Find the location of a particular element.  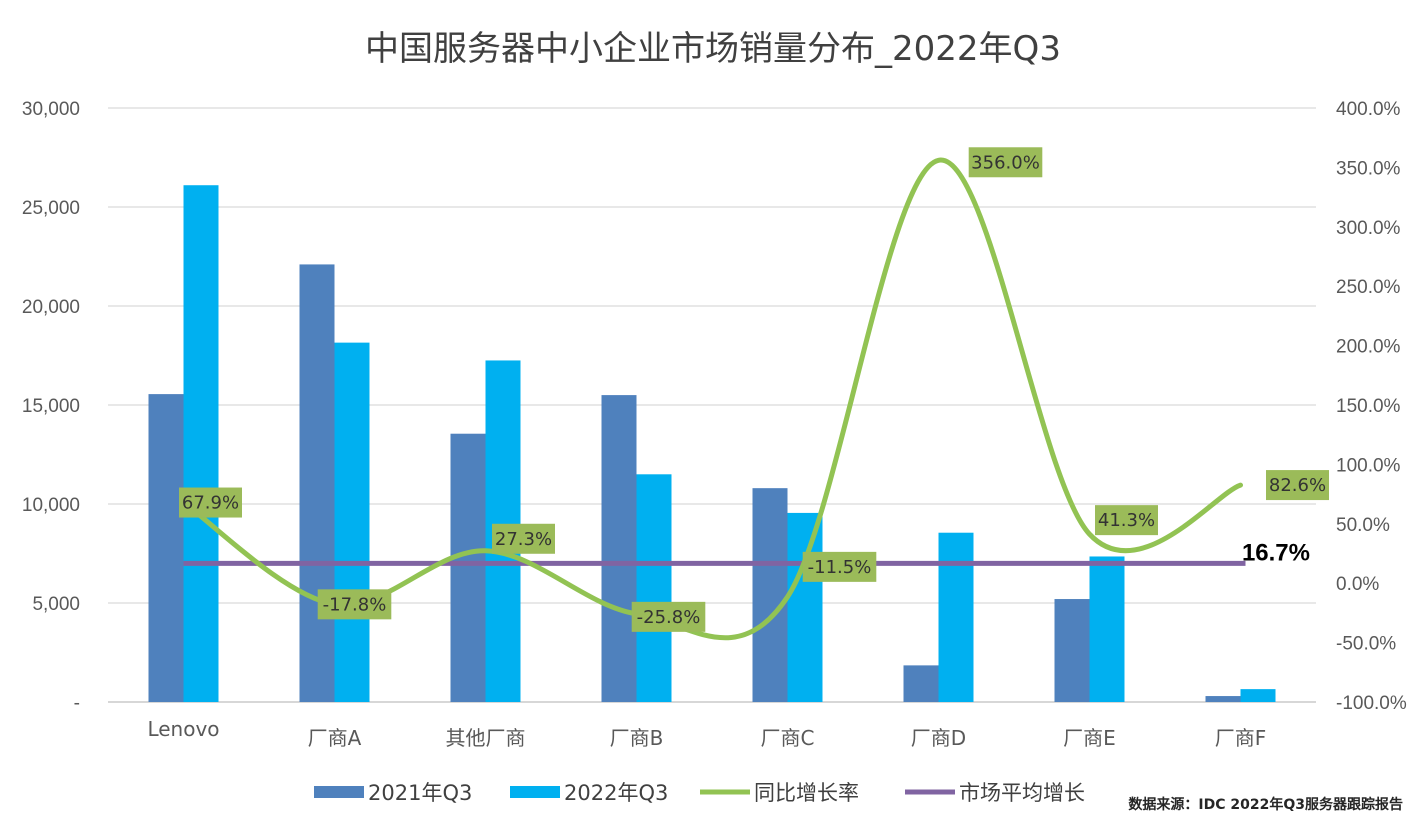

category-label: 厂商D is located at coordinates (938, 738).